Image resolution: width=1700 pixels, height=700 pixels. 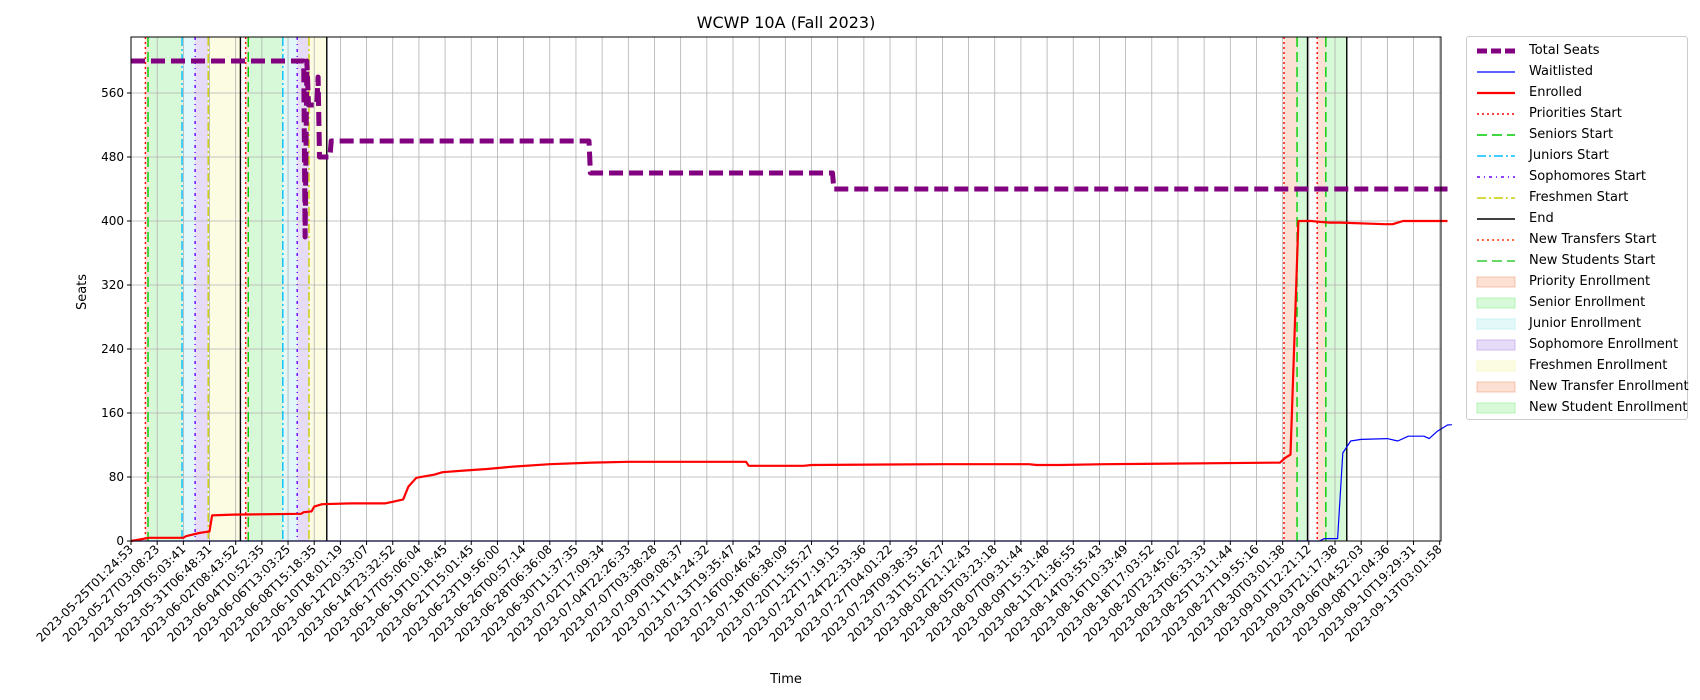 I want to click on y-axis-label: Seats, so click(x=82, y=292).